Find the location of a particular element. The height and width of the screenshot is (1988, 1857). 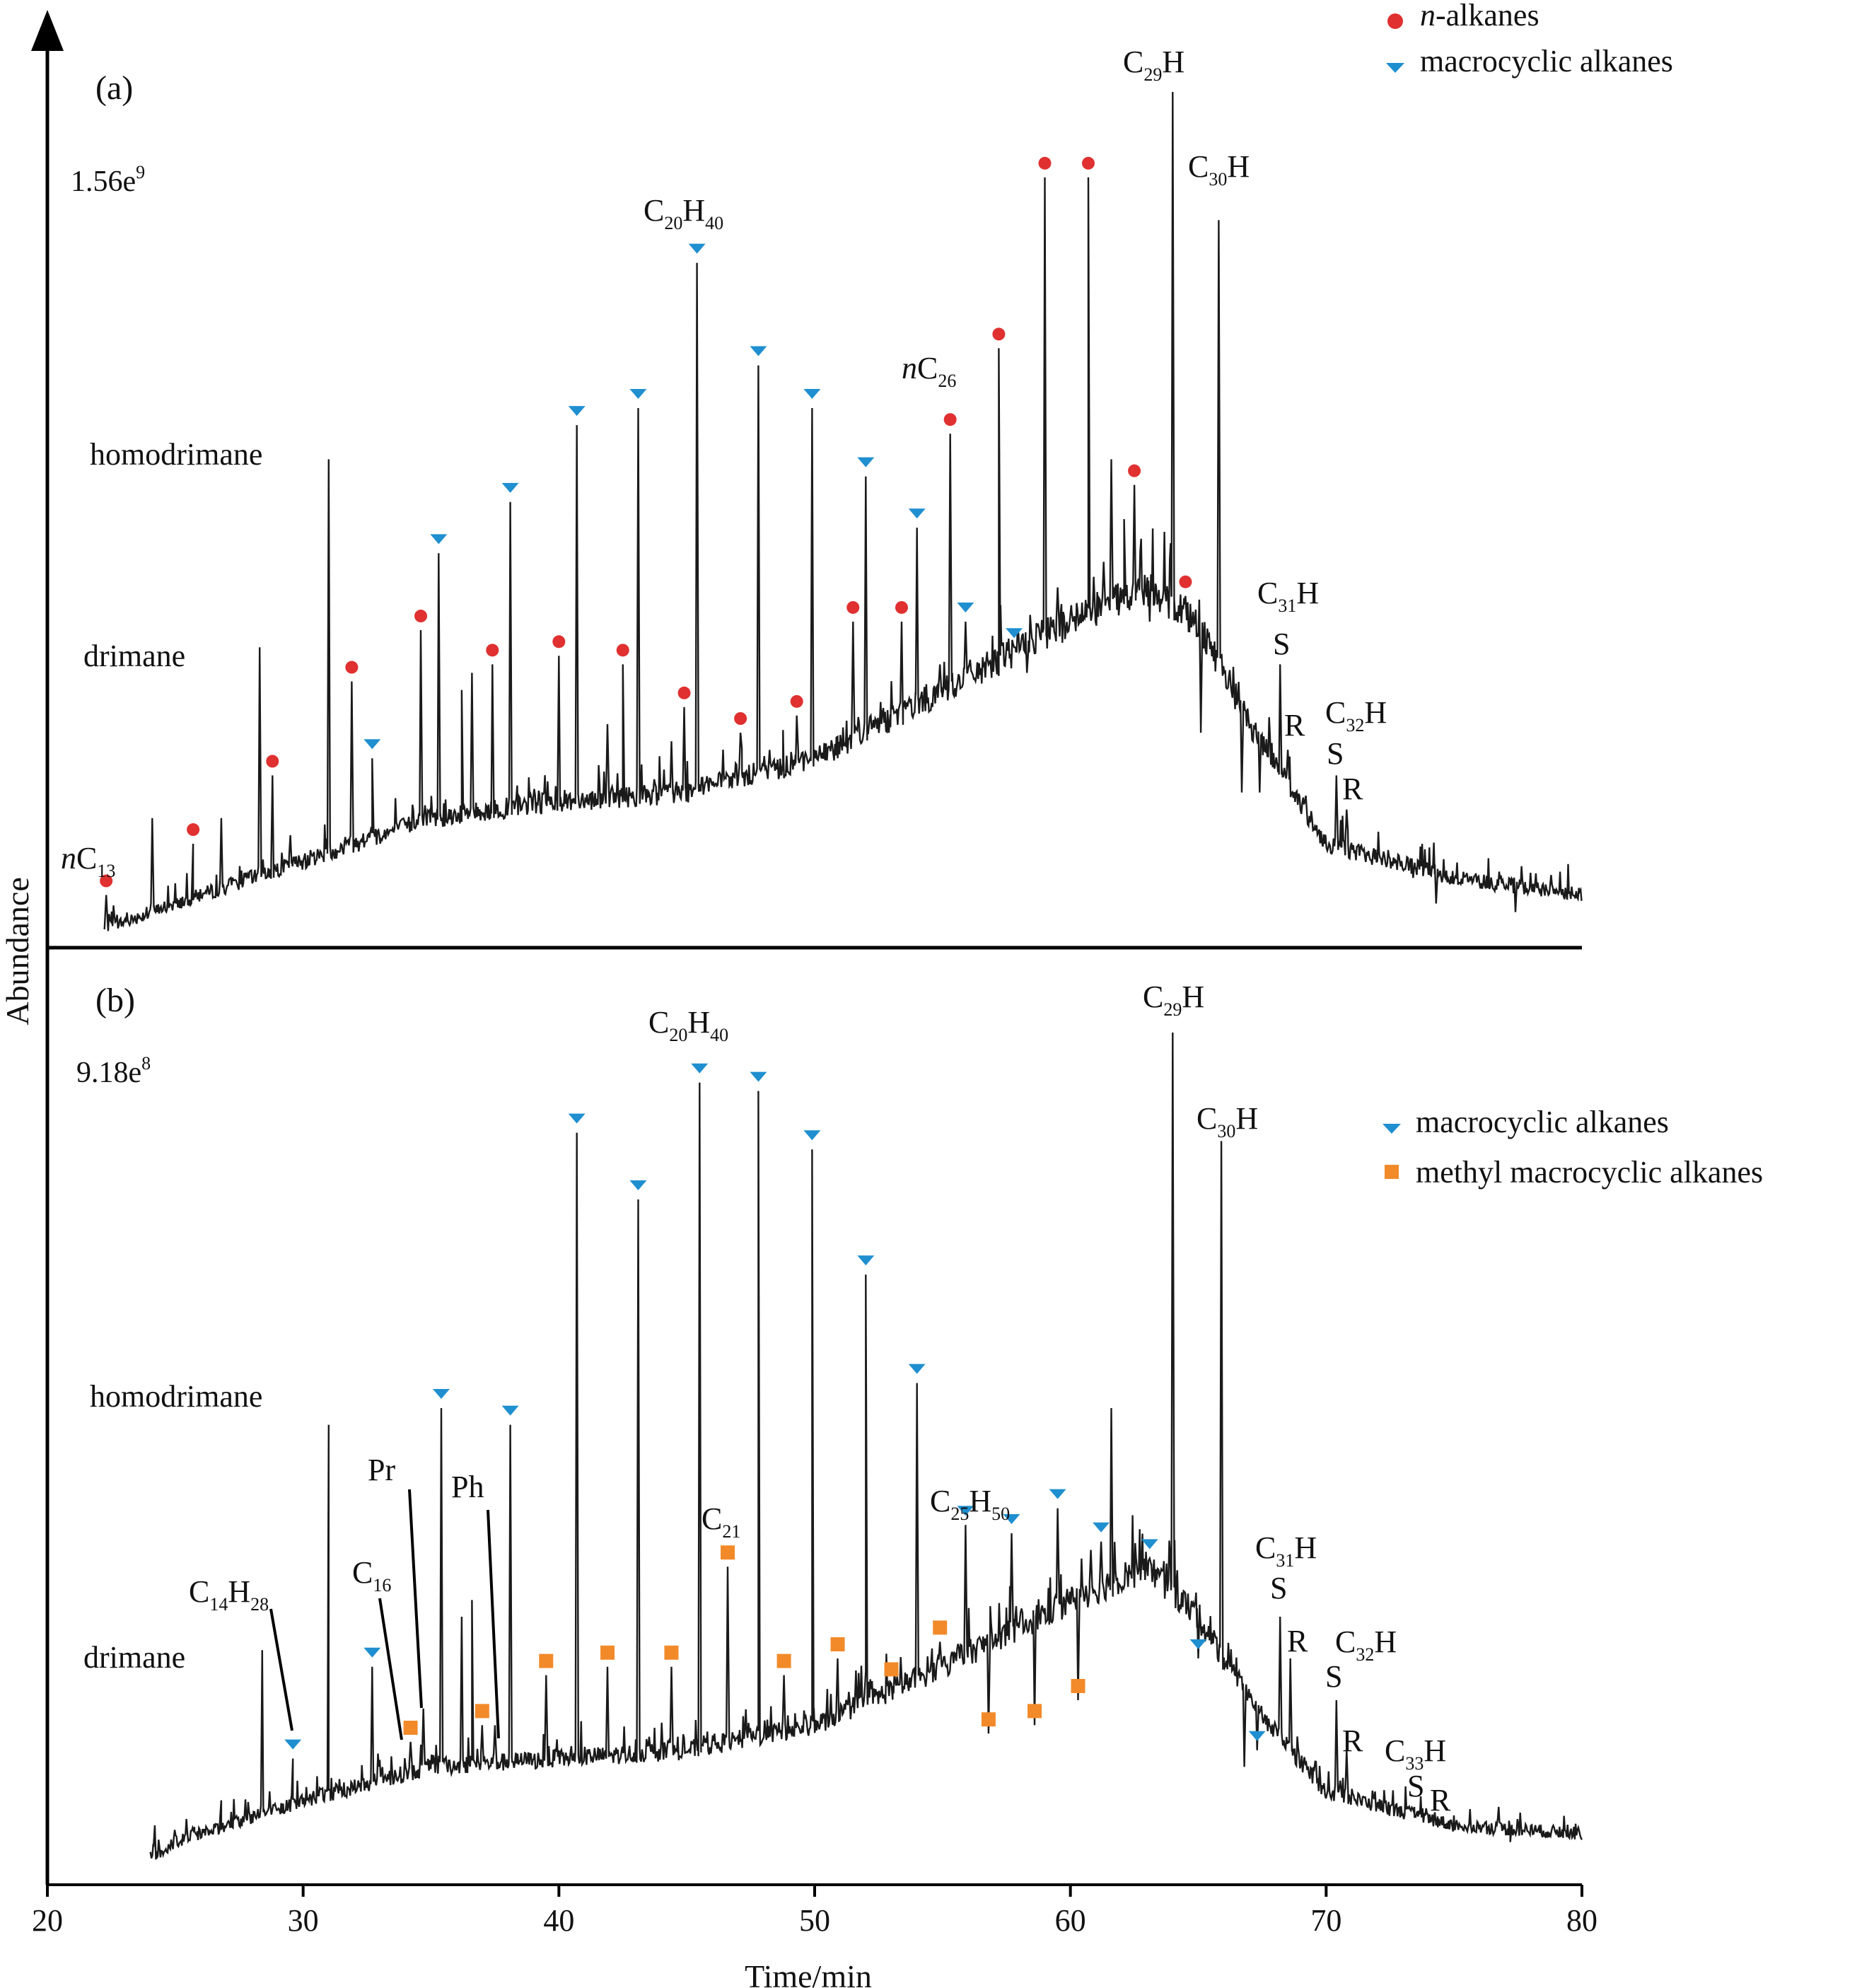

label-S-b2: S is located at coordinates (1333, 1676).